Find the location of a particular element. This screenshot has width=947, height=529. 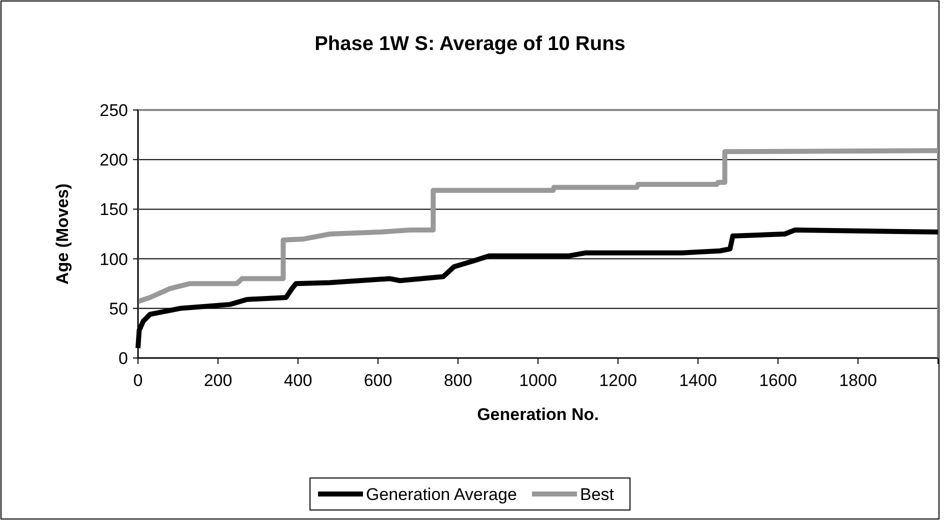

x-tick-label: 1600 is located at coordinates (778, 380).